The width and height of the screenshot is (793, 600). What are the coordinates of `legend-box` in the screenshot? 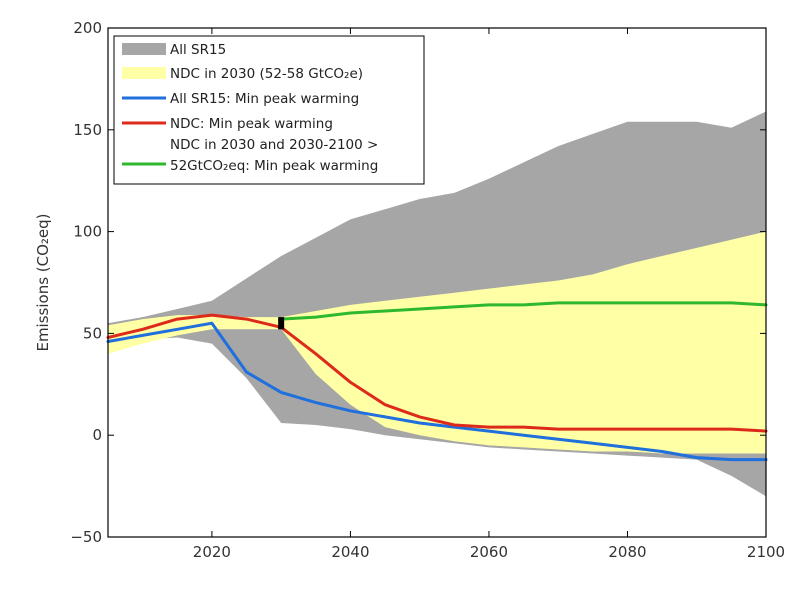 It's located at (269, 110).